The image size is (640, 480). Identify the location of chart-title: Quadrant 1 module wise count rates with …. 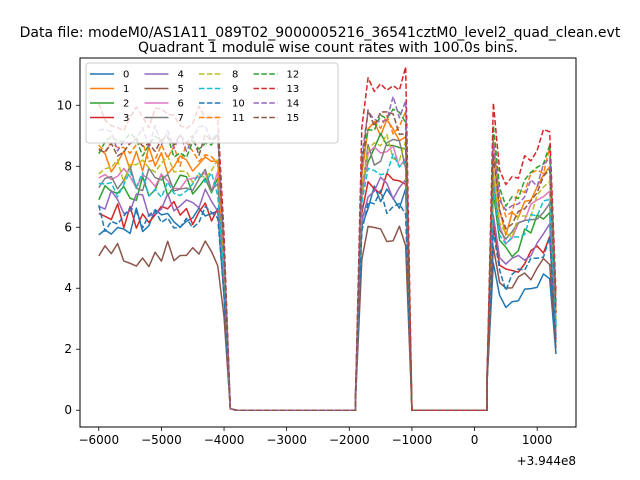
(328, 48).